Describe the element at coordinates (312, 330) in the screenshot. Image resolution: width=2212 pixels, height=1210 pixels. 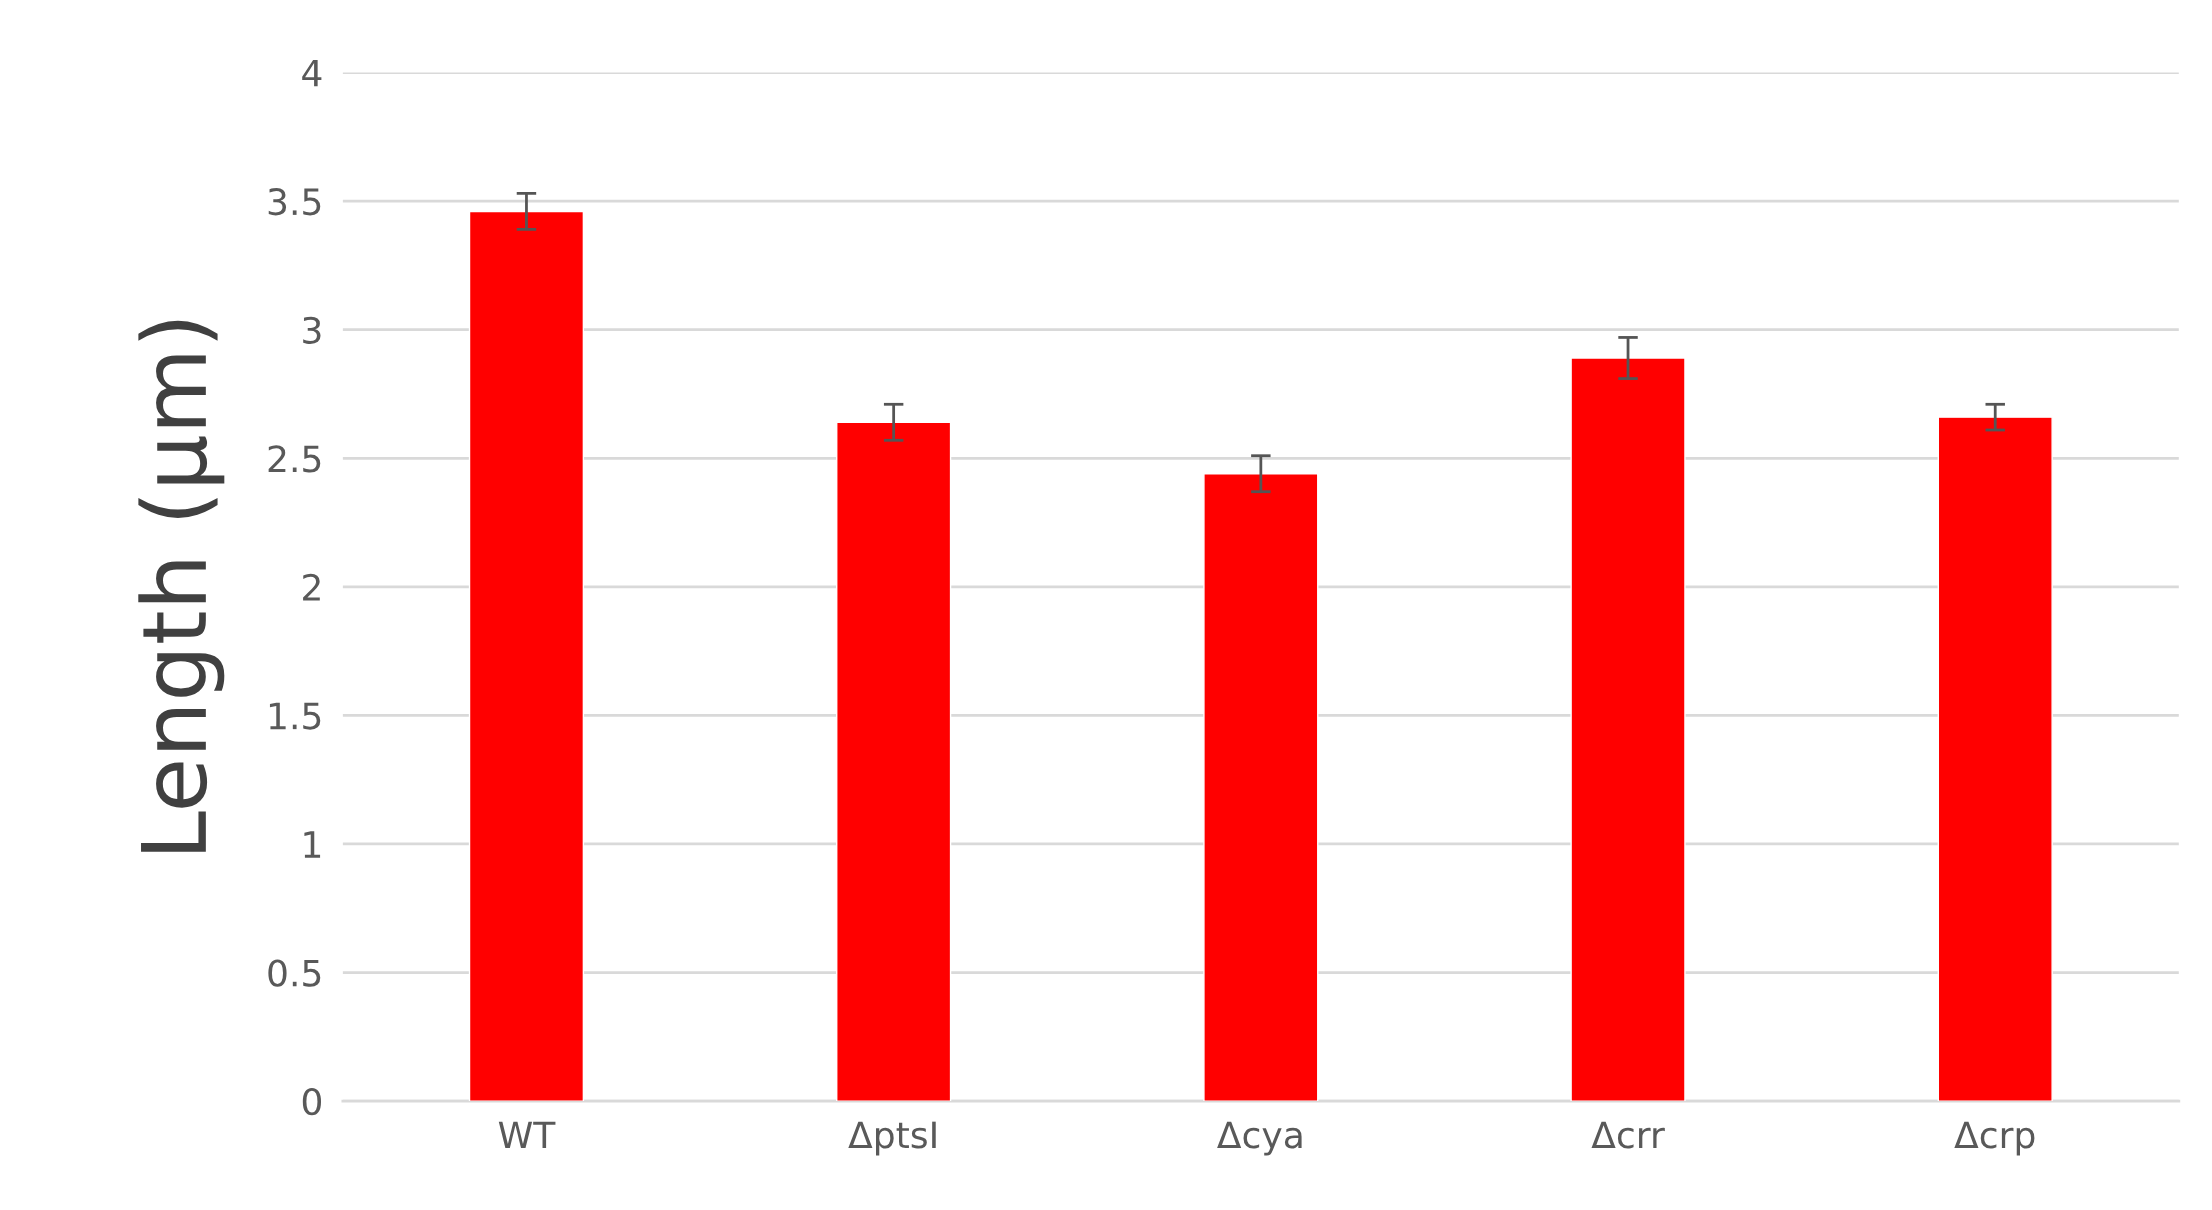
I see `y-tick-label: 3` at that location.